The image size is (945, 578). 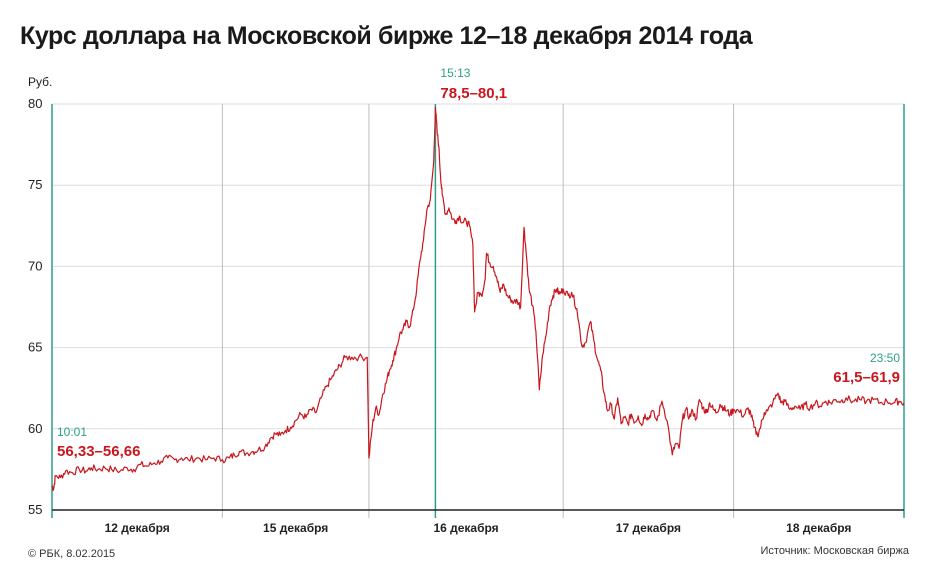 I want to click on x-tick-label-1: 15 декабря, so click(x=295, y=528).